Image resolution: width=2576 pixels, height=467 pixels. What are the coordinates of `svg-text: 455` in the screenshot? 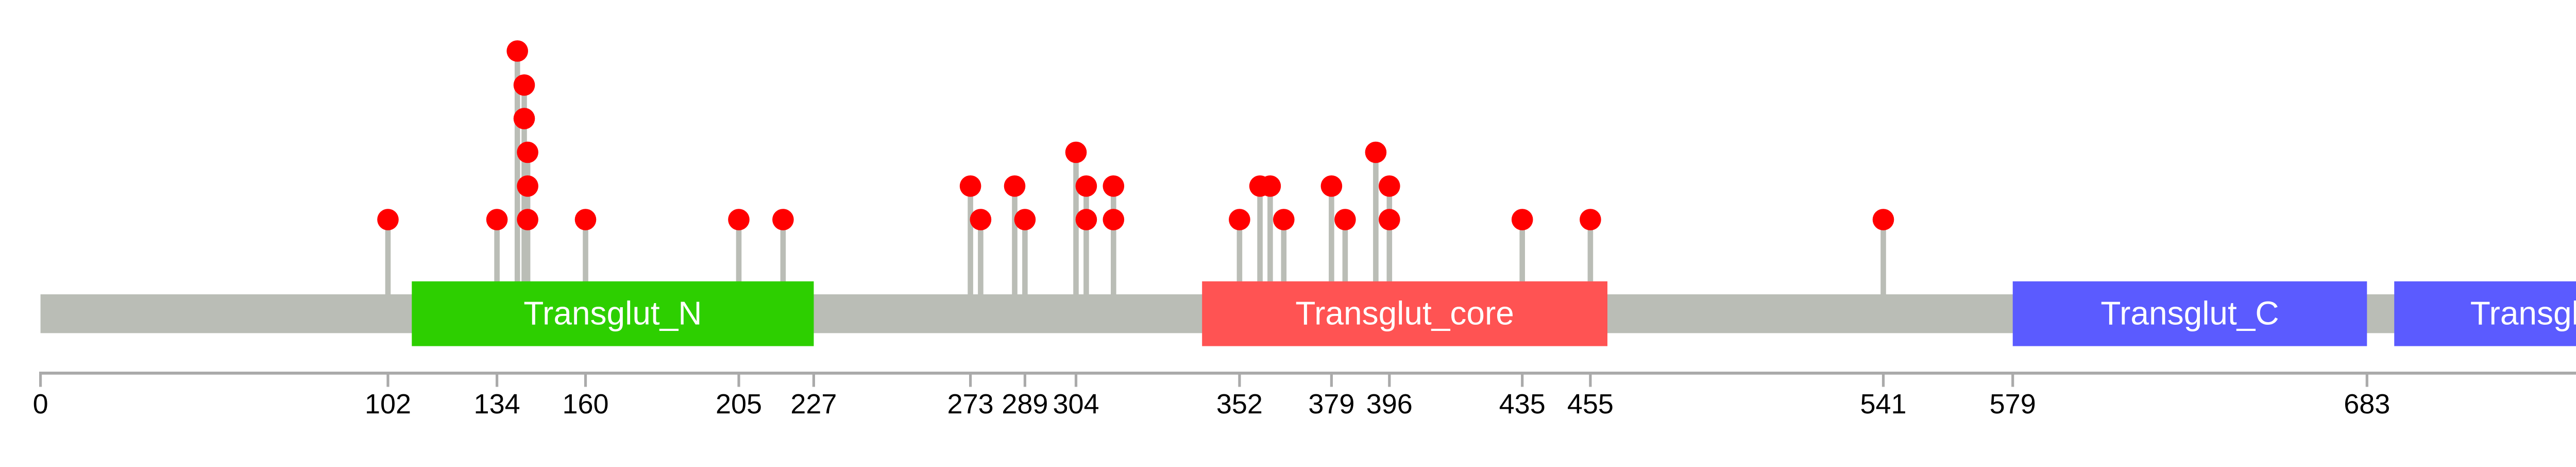 It's located at (1590, 404).